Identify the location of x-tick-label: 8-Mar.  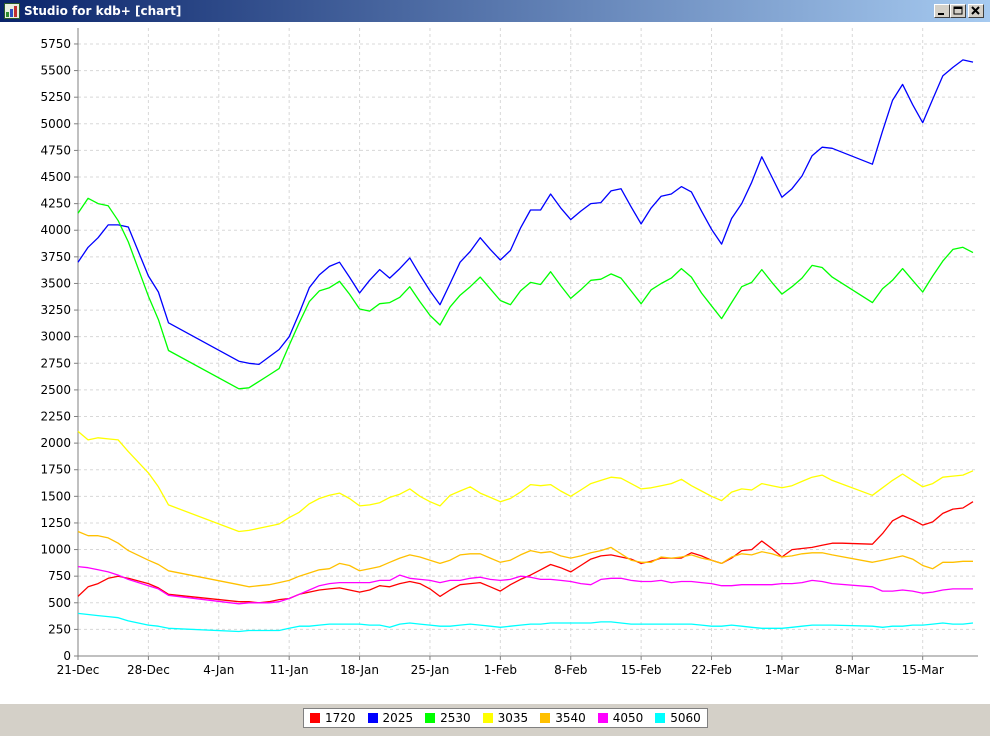
(852, 670).